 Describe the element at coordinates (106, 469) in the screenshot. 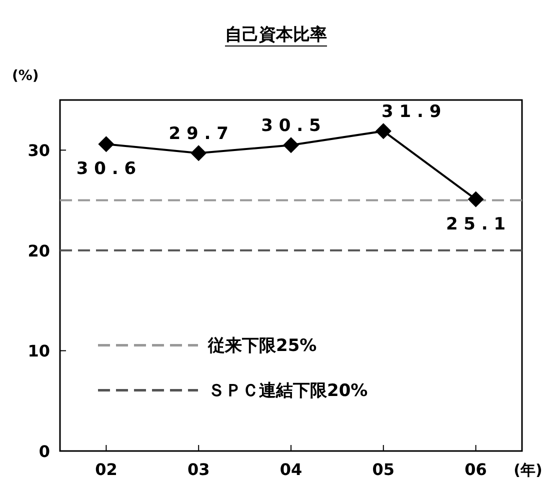

I see `x-tick-label: 02` at that location.